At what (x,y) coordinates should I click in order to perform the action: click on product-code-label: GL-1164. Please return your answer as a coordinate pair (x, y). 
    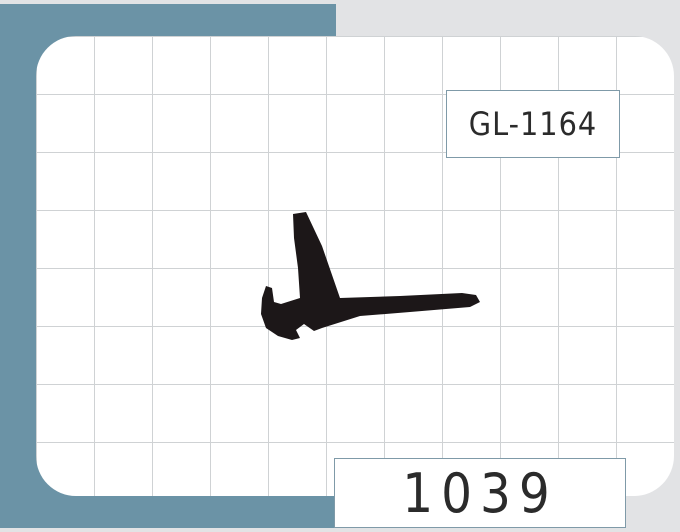
    Looking at the image, I should click on (533, 124).